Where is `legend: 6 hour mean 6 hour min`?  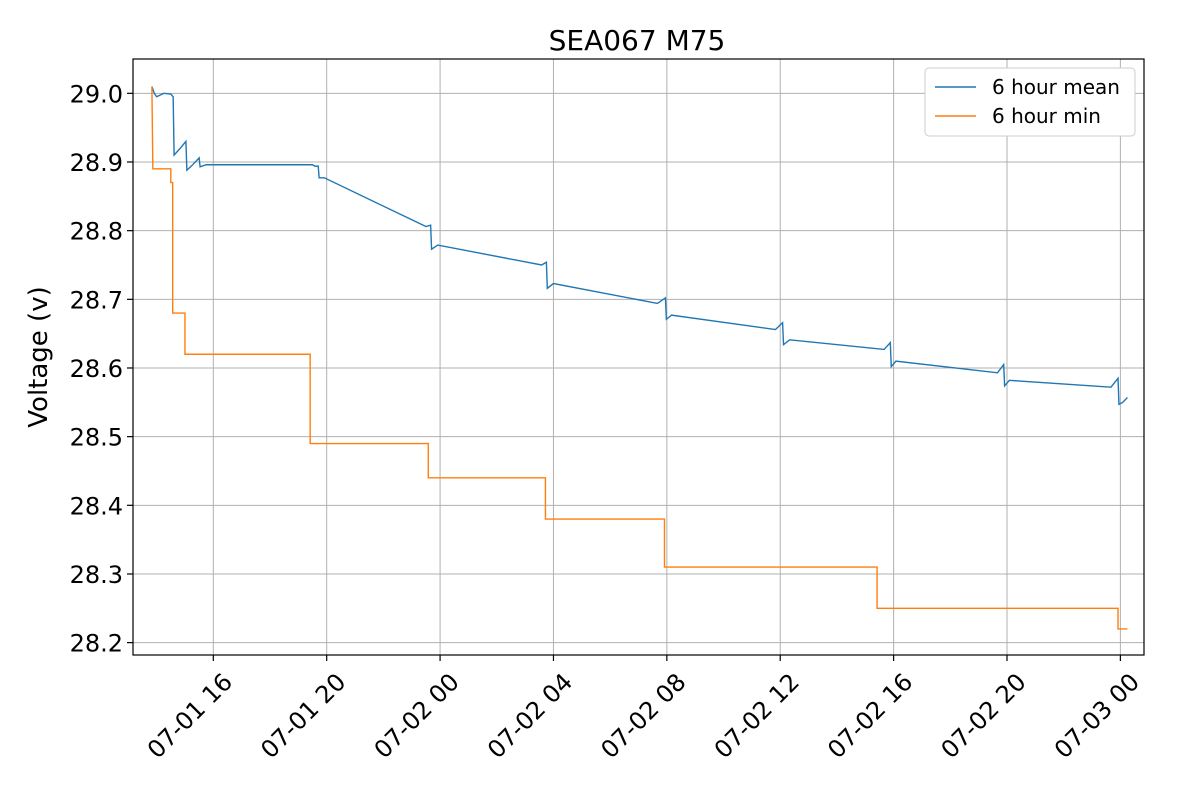 legend: 6 hour mean 6 hour min is located at coordinates (1030, 102).